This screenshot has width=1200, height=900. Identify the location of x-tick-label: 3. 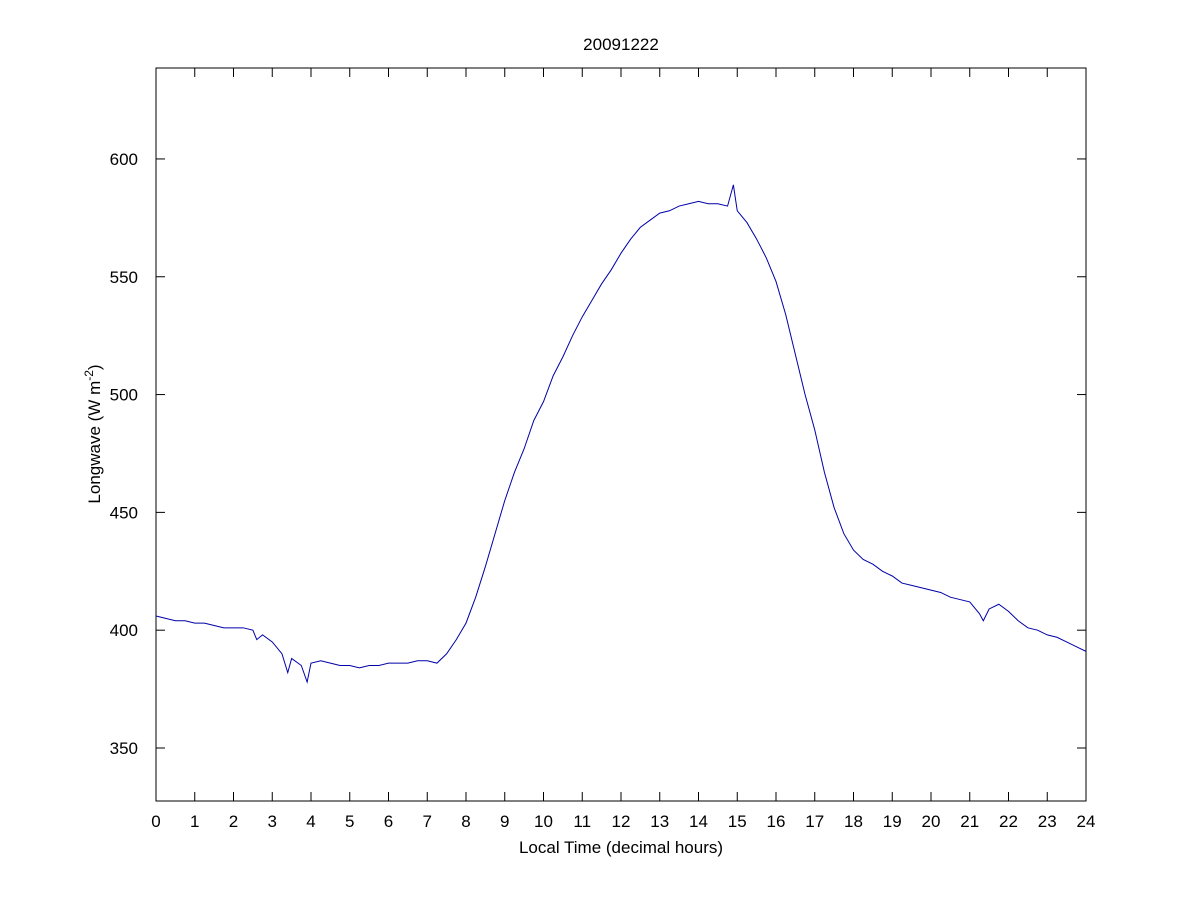
(272, 821).